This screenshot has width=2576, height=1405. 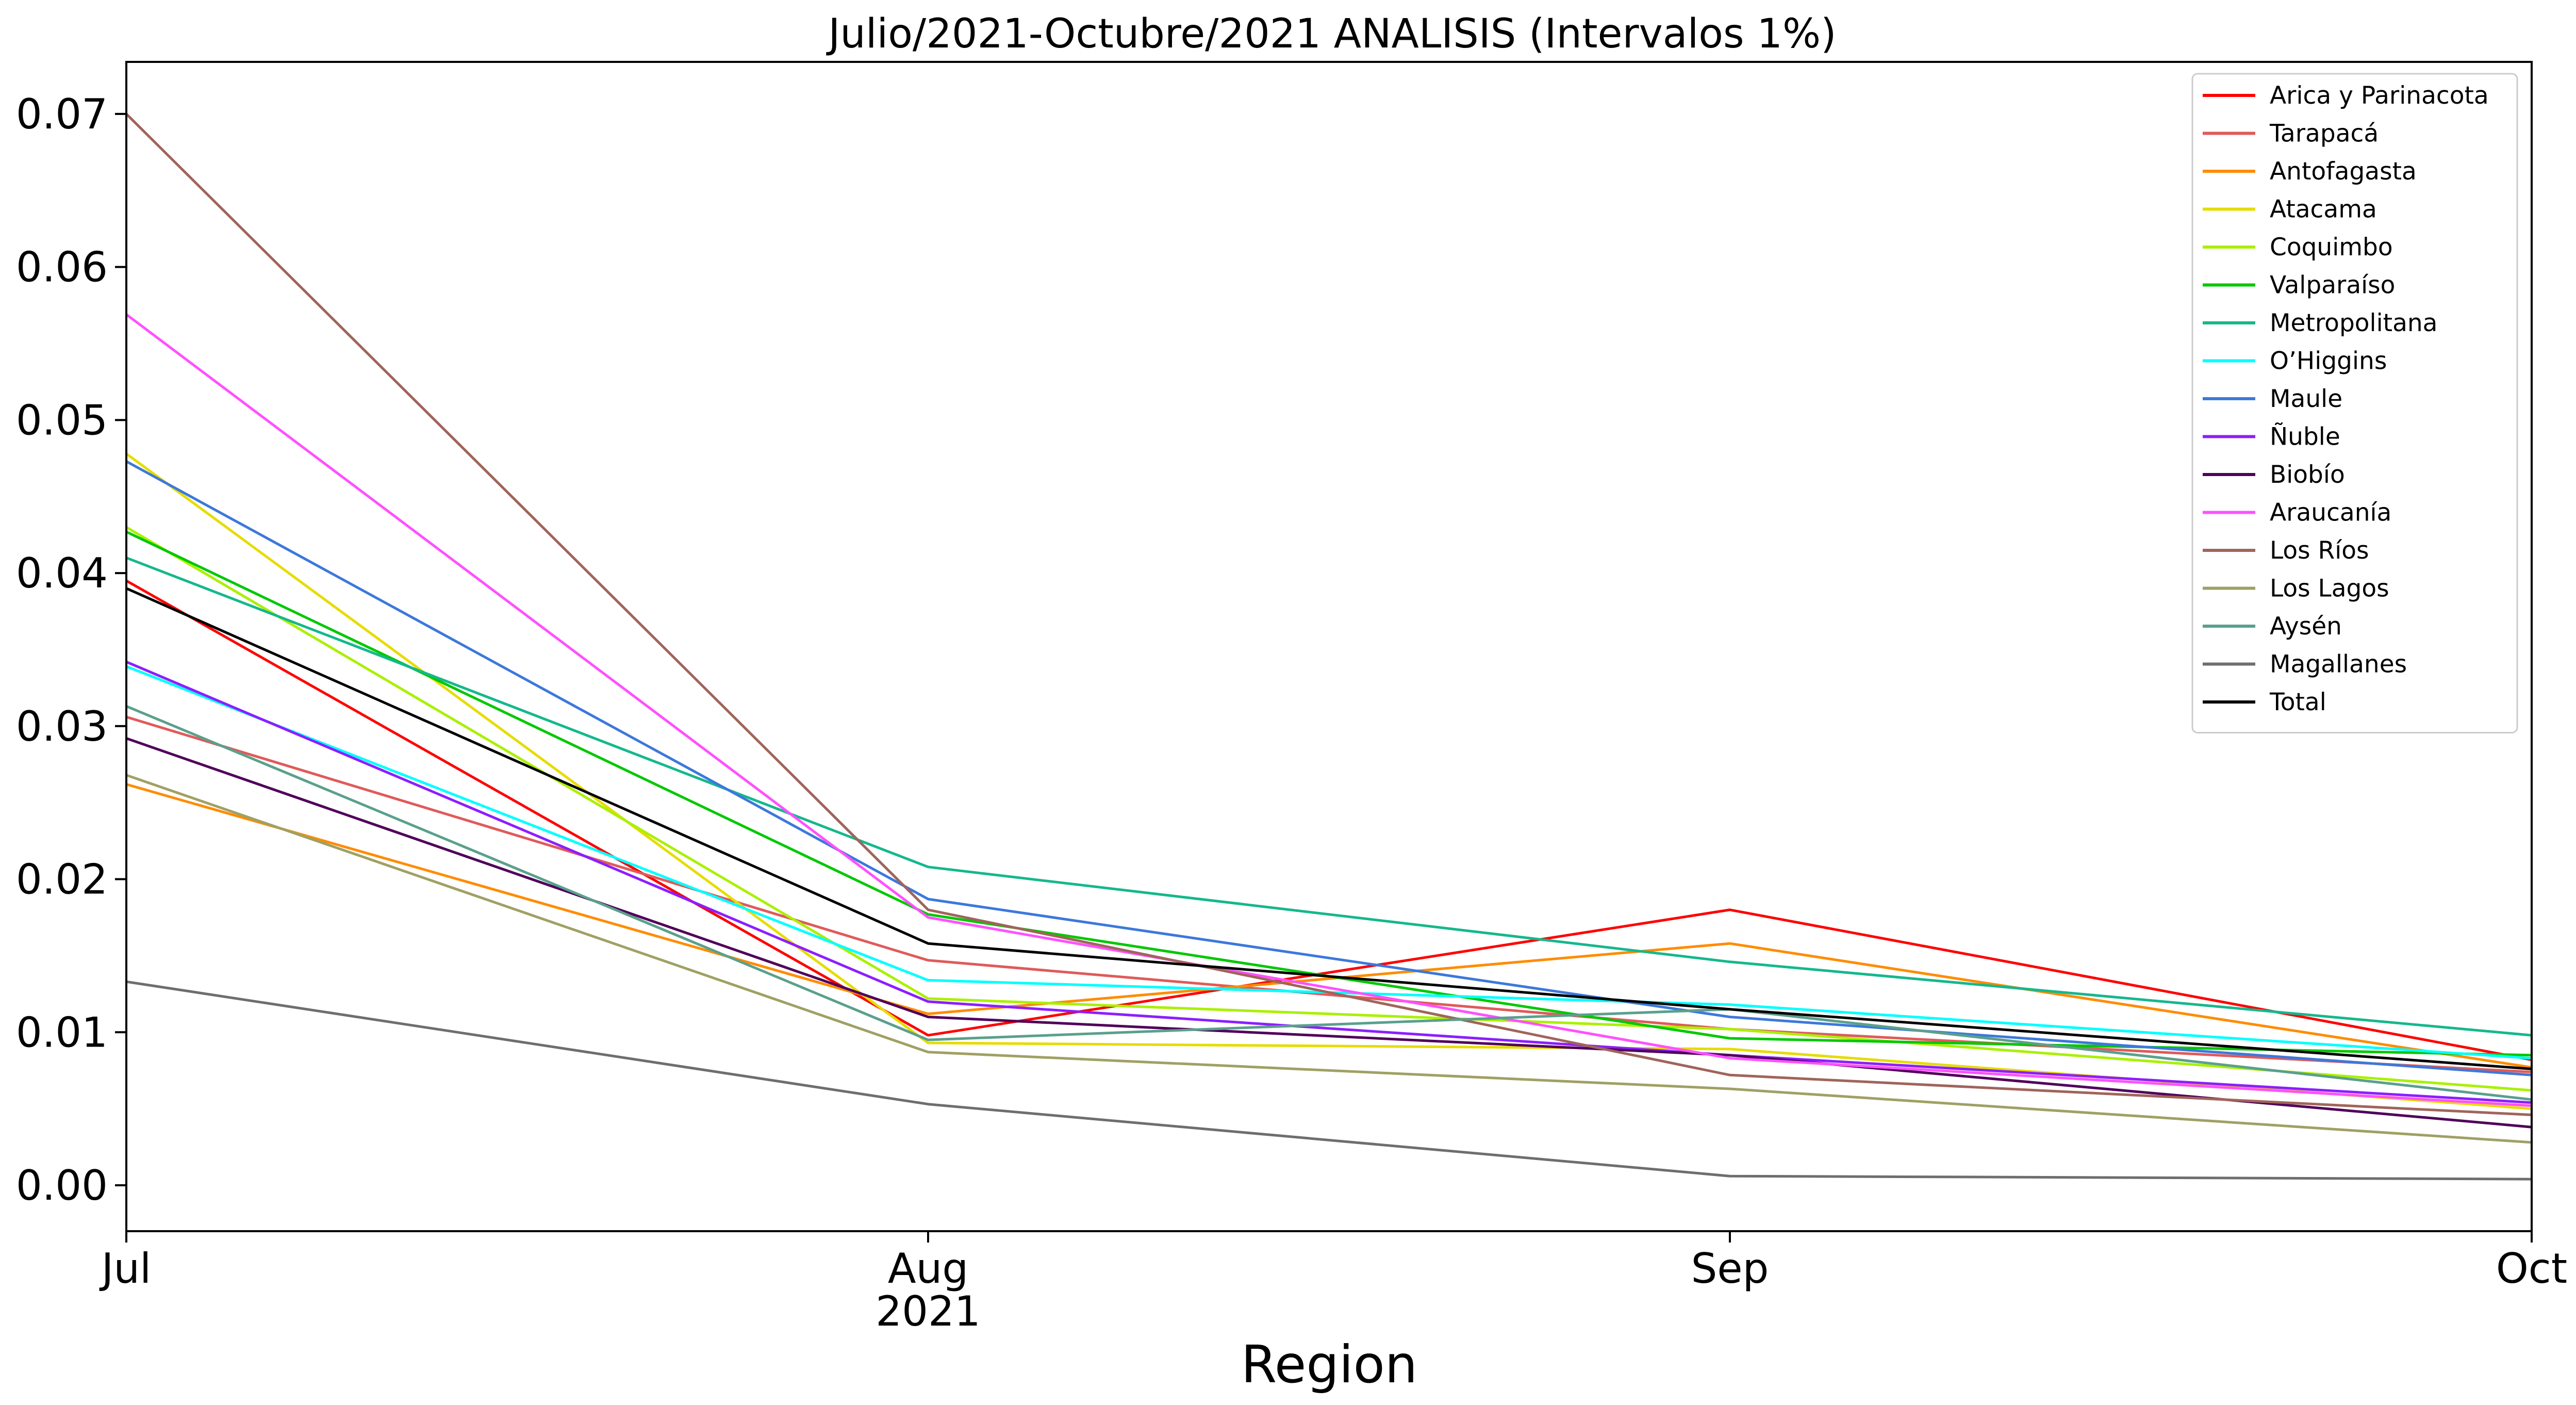 I want to click on legend-entry: Tarapacá, so click(x=2324, y=134).